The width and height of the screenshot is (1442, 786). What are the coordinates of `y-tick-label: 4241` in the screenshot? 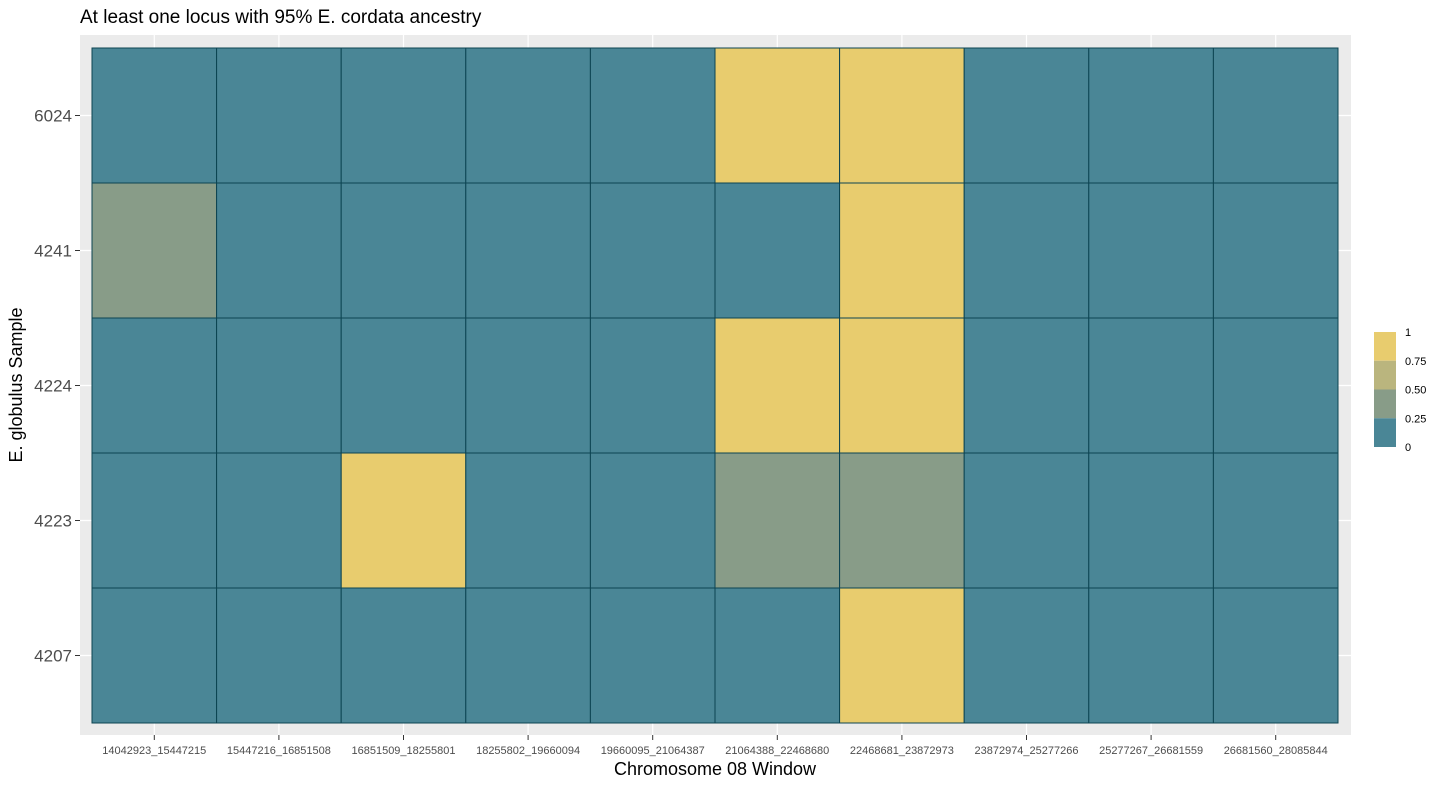 It's located at (53, 251).